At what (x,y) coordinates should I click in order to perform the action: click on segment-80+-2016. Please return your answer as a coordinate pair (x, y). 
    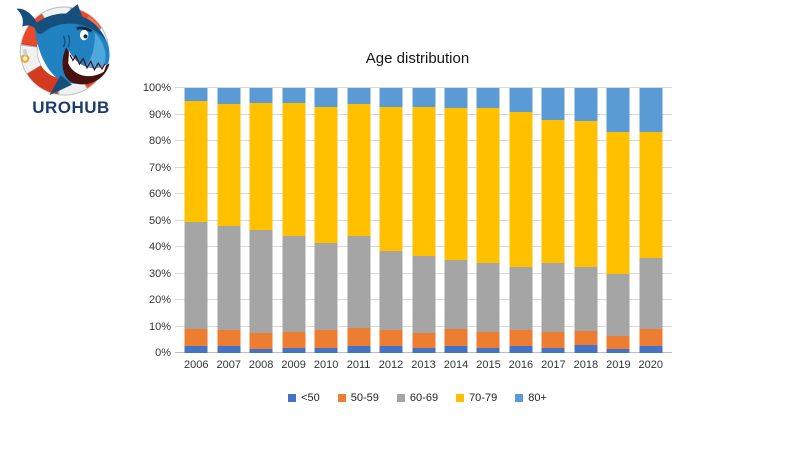
    Looking at the image, I should click on (521, 100).